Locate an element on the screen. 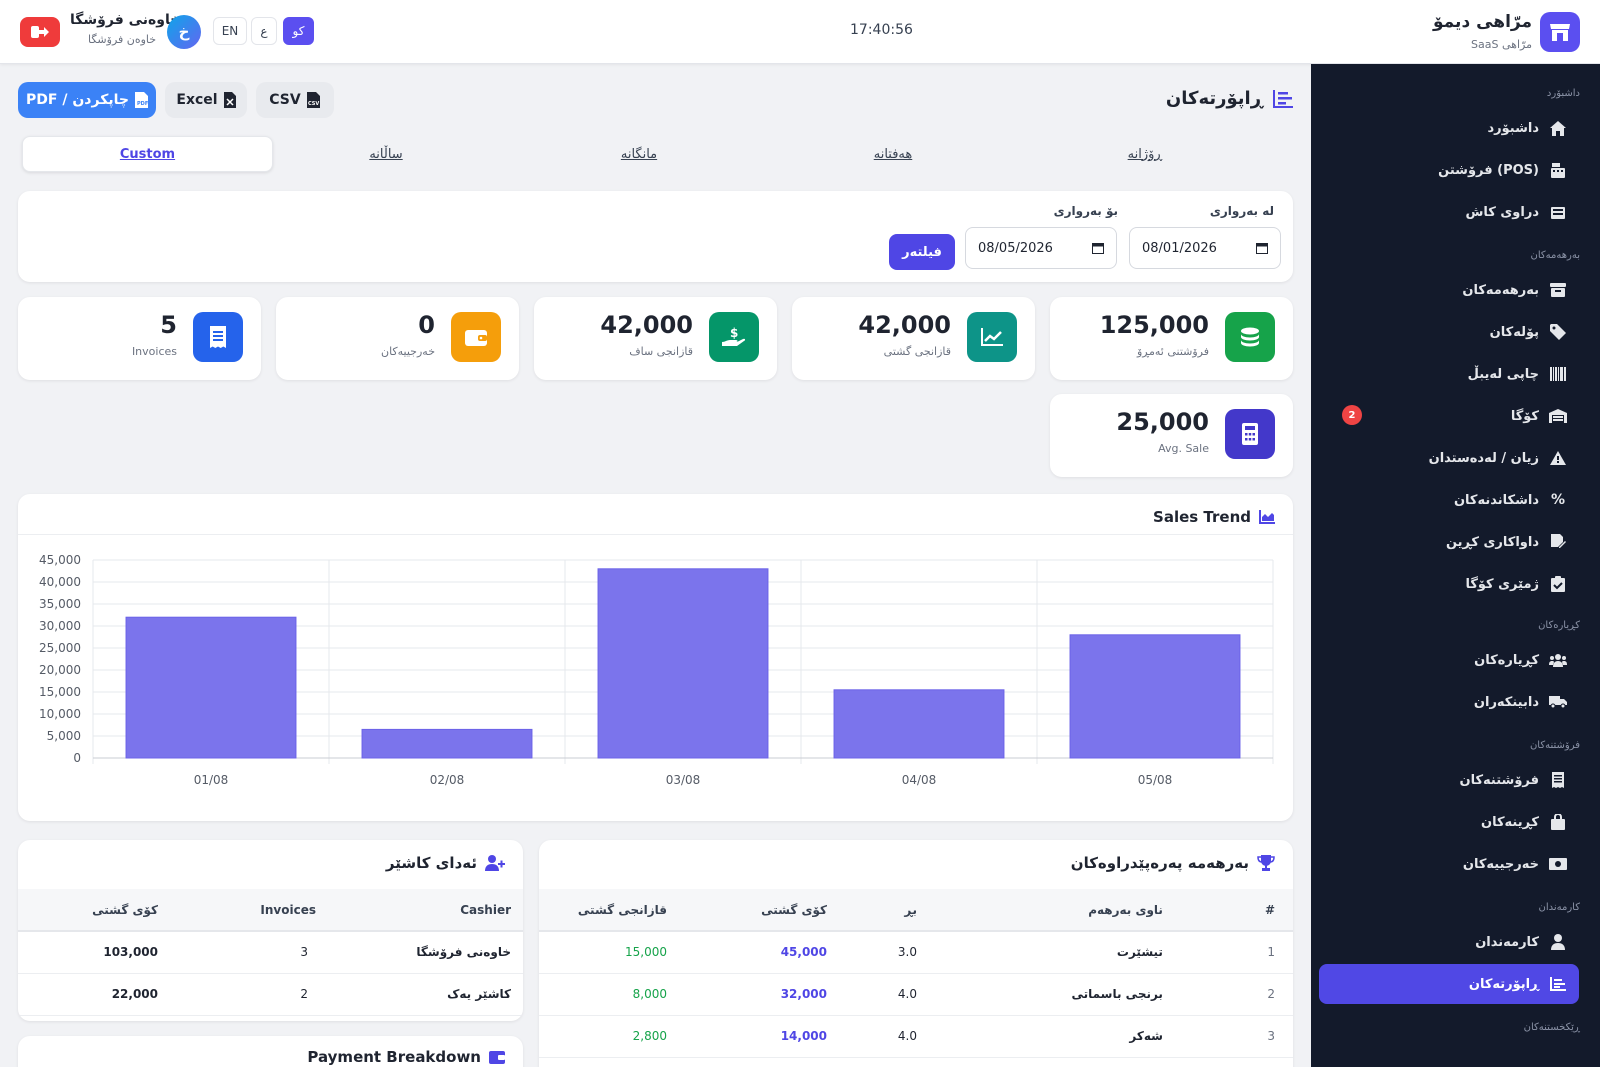 This screenshot has width=1600, height=1067. brand-subtitle: SaaS مرّاهی is located at coordinates (1501, 44).